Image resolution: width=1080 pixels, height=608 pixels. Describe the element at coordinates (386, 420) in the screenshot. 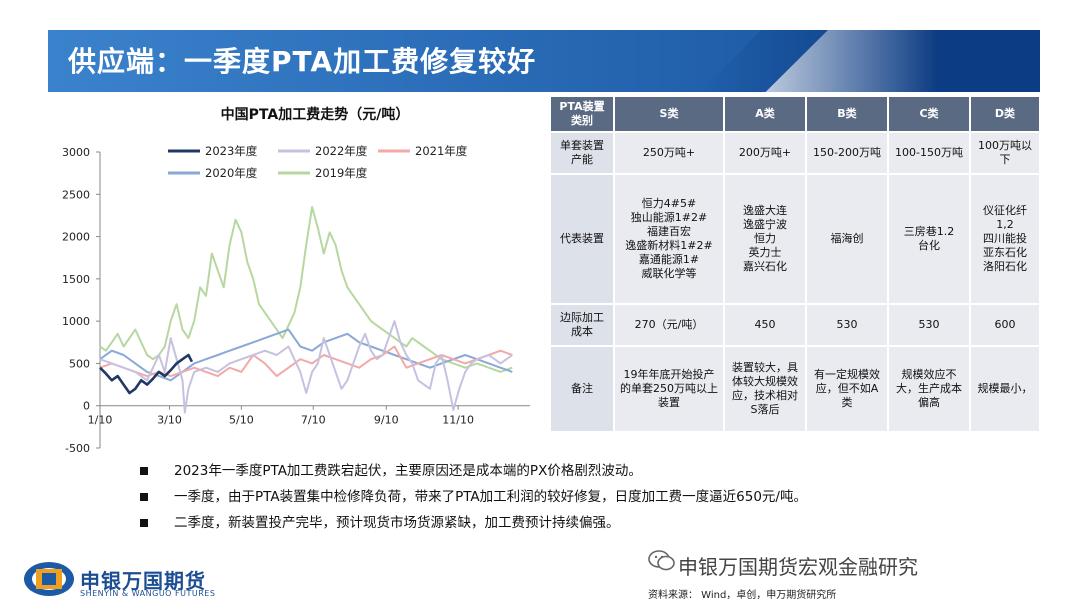

I see `x-tick-label: 9/10` at that location.